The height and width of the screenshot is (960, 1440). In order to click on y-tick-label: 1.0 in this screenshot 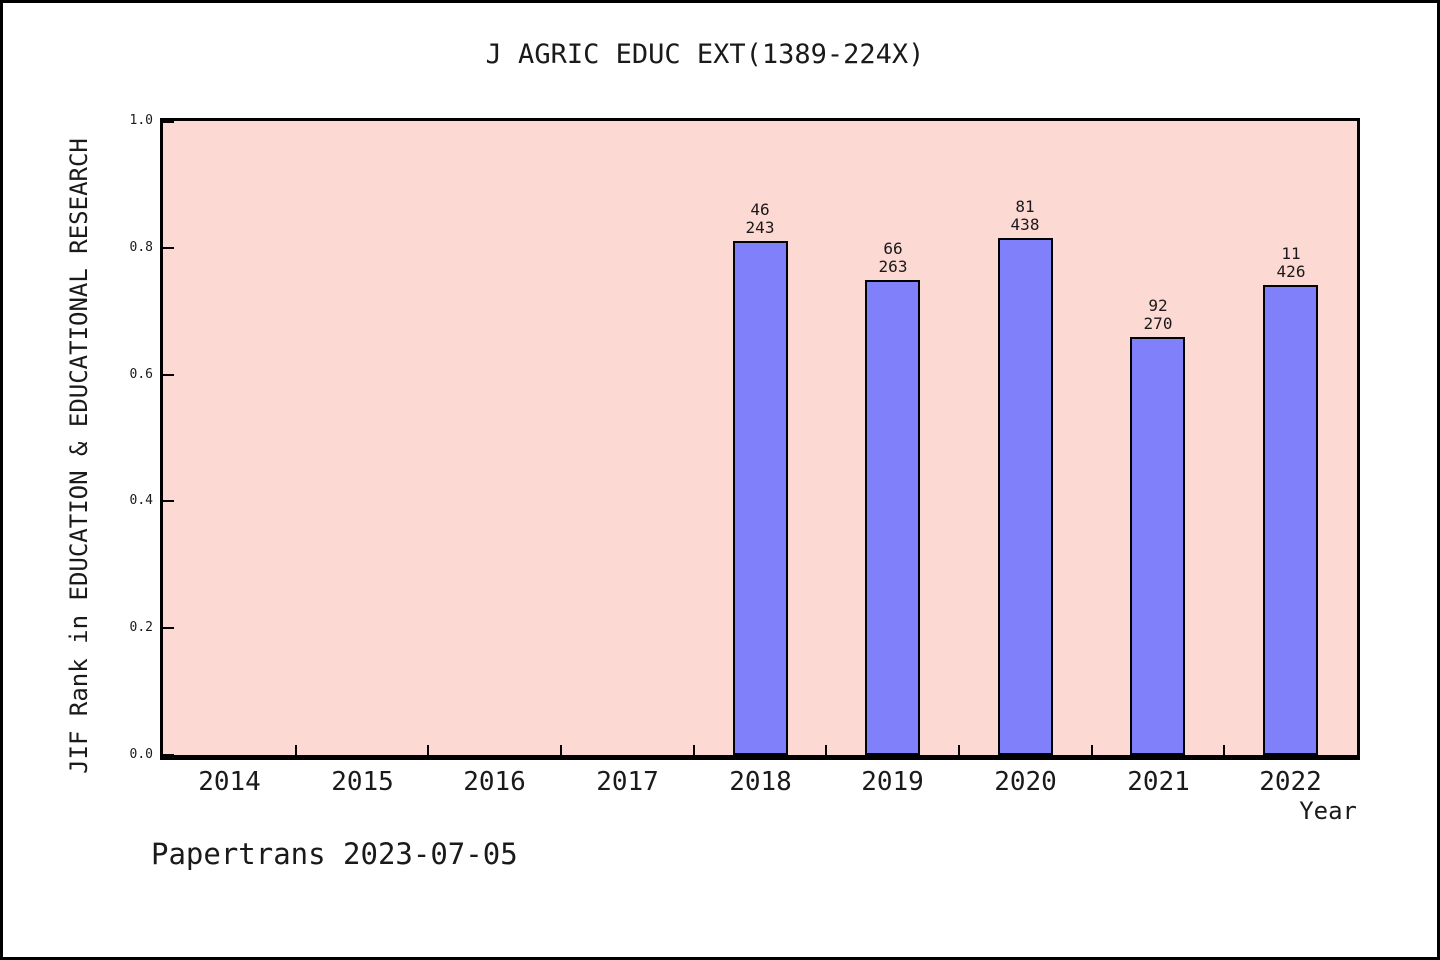, I will do `click(141, 120)`.